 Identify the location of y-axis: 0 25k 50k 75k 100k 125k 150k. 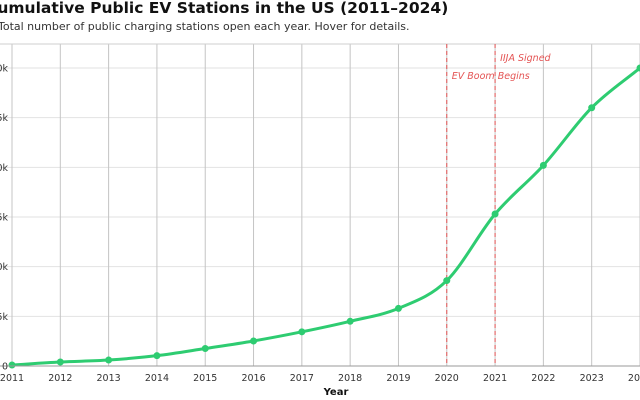
(4, 218).